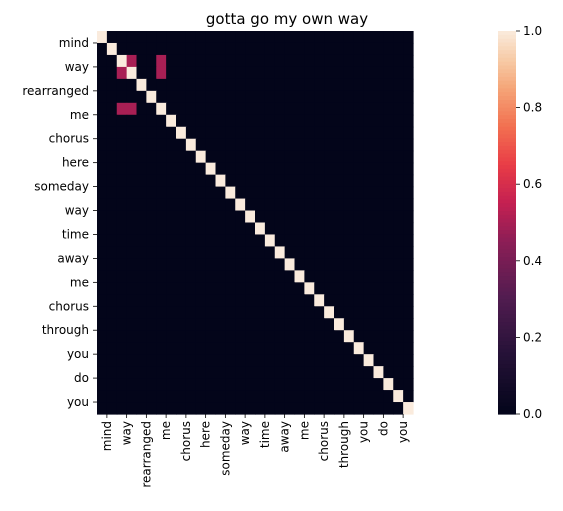 The height and width of the screenshot is (511, 563). What do you see at coordinates (225, 448) in the screenshot?
I see `x-tick-label: someday` at bounding box center [225, 448].